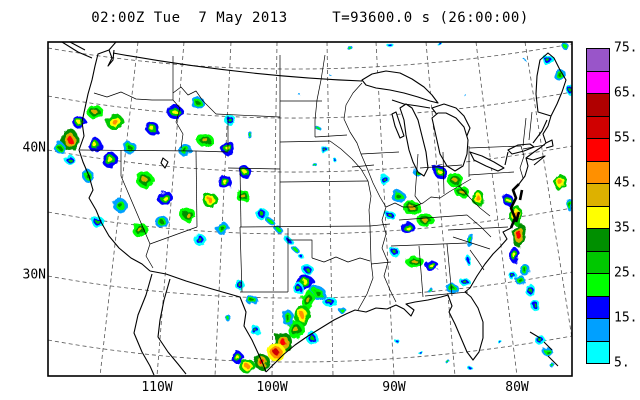 The height and width of the screenshot is (400, 640). I want to click on great-lakes, so click(448, 123).